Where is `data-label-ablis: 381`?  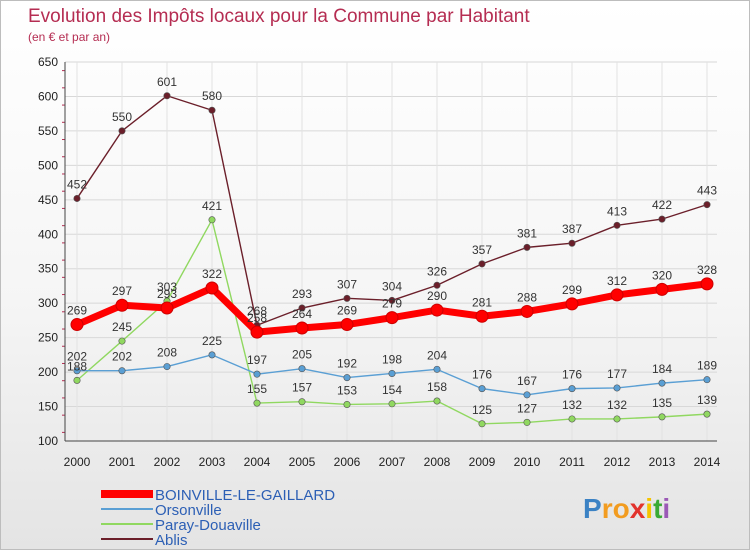 data-label-ablis: 381 is located at coordinates (527, 233).